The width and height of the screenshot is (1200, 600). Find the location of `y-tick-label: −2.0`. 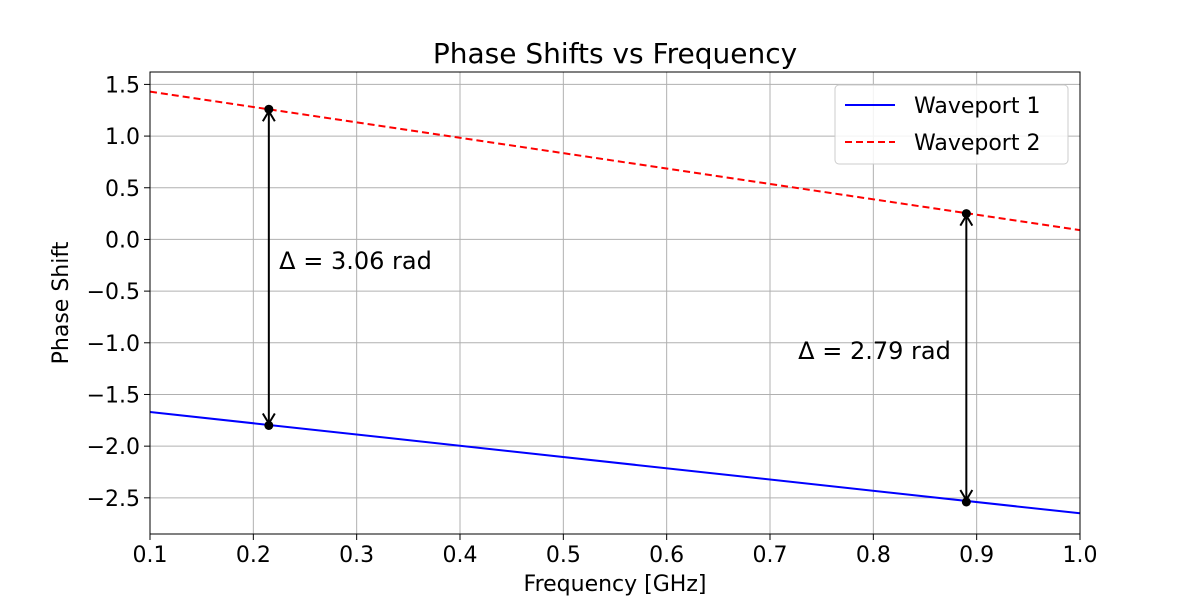

y-tick-label: −2.0 is located at coordinates (113, 447).